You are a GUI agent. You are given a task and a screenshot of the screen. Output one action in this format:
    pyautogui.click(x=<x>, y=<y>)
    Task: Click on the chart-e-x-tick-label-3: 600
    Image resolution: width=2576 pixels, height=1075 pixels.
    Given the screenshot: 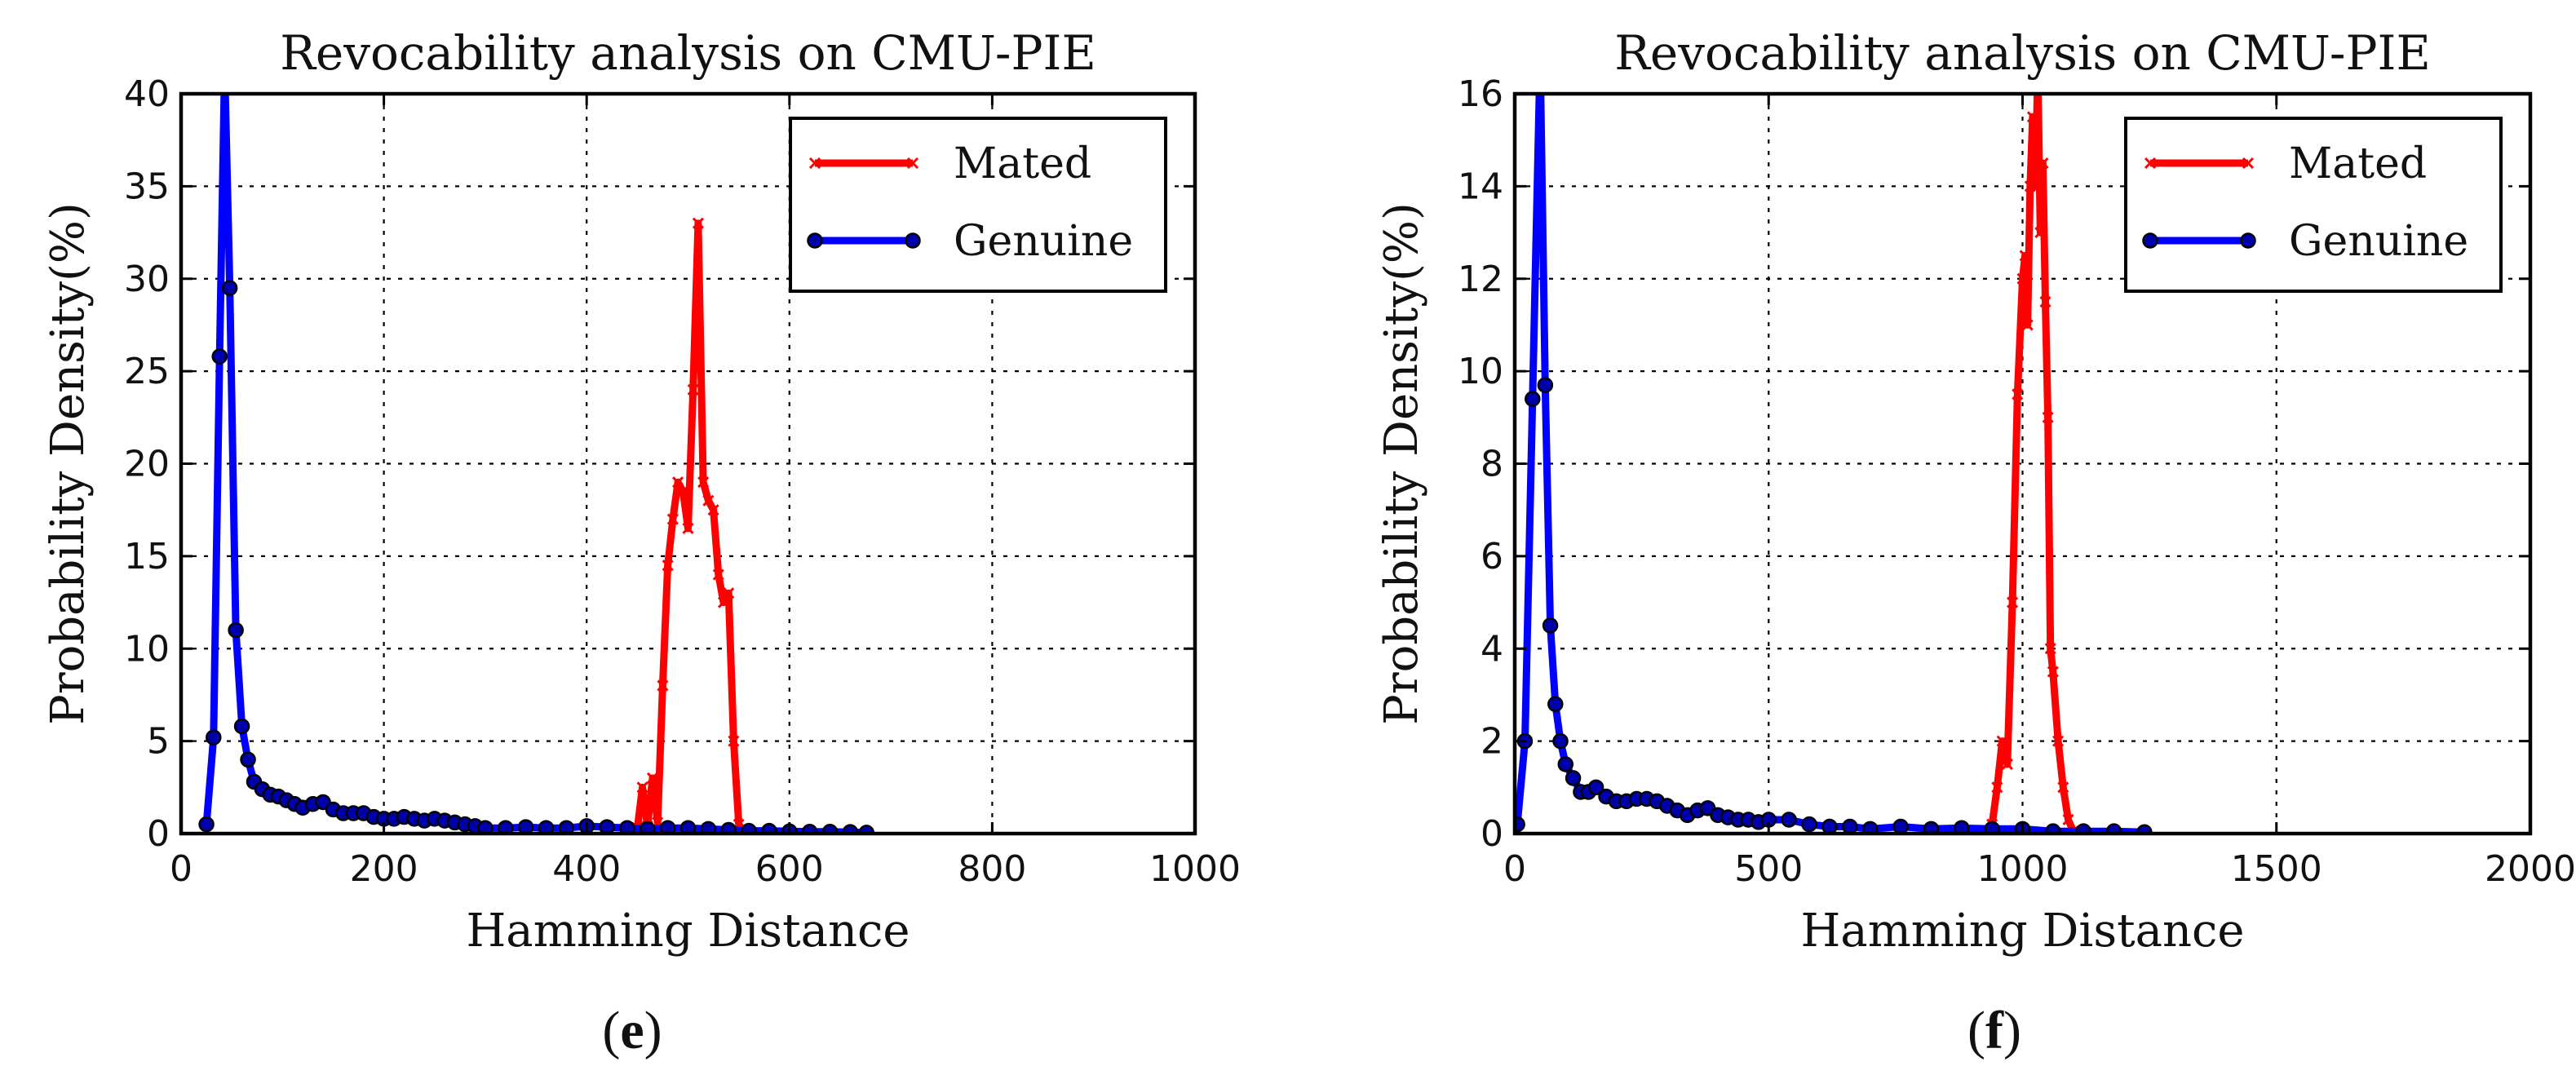 What is the action you would take?
    pyautogui.click(x=789, y=869)
    